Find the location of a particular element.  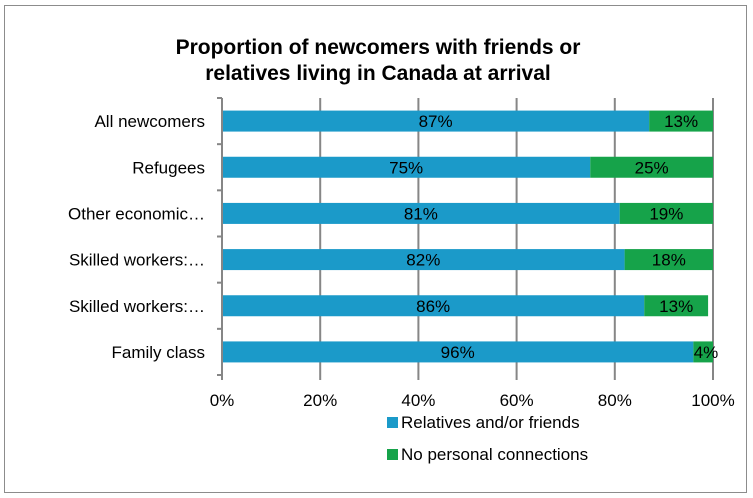

data-label: 82% is located at coordinates (423, 260).